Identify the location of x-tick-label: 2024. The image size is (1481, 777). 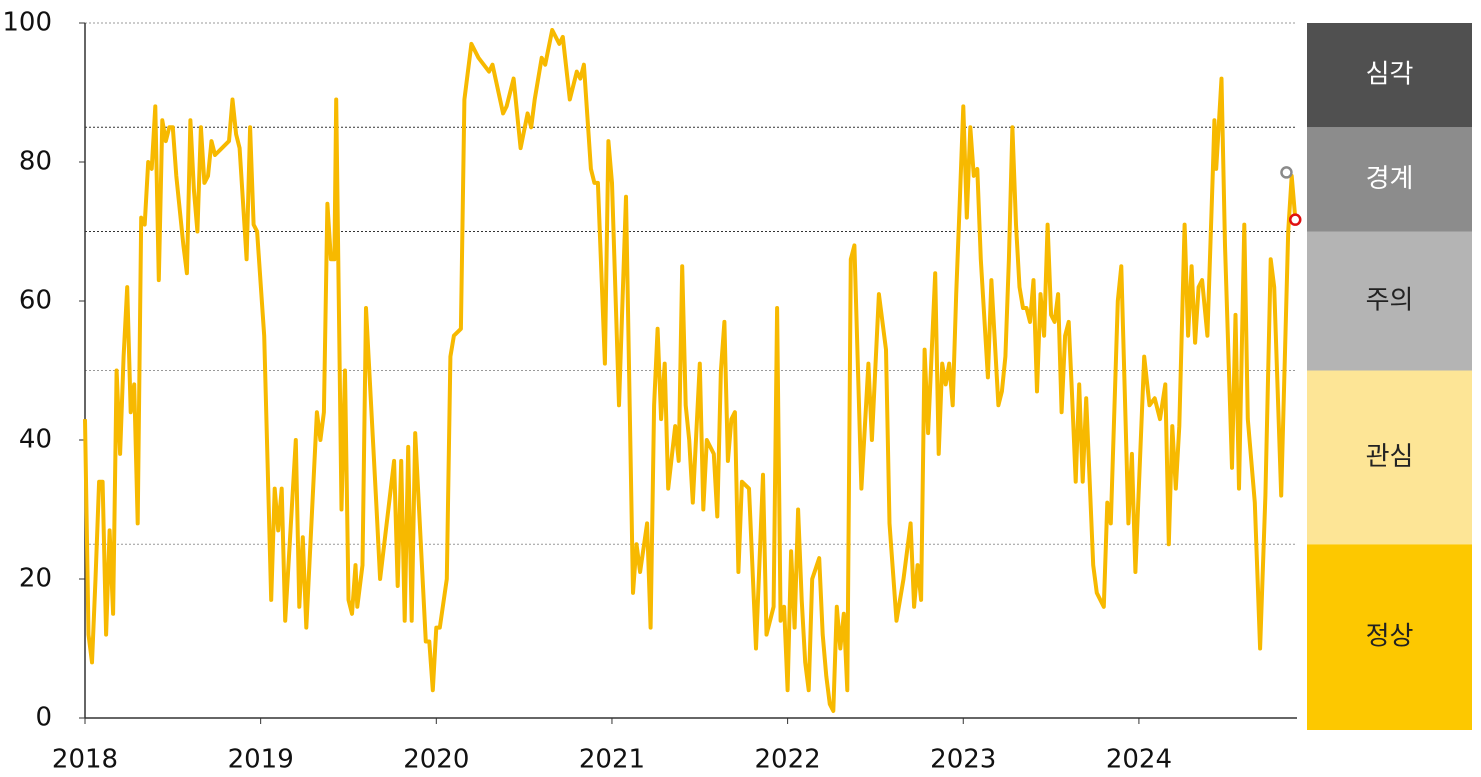
(1139, 760).